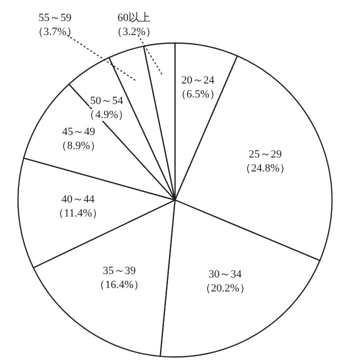 The image size is (340, 360). What do you see at coordinates (134, 32) in the screenshot?
I see `data-label: （3.2%）` at bounding box center [134, 32].